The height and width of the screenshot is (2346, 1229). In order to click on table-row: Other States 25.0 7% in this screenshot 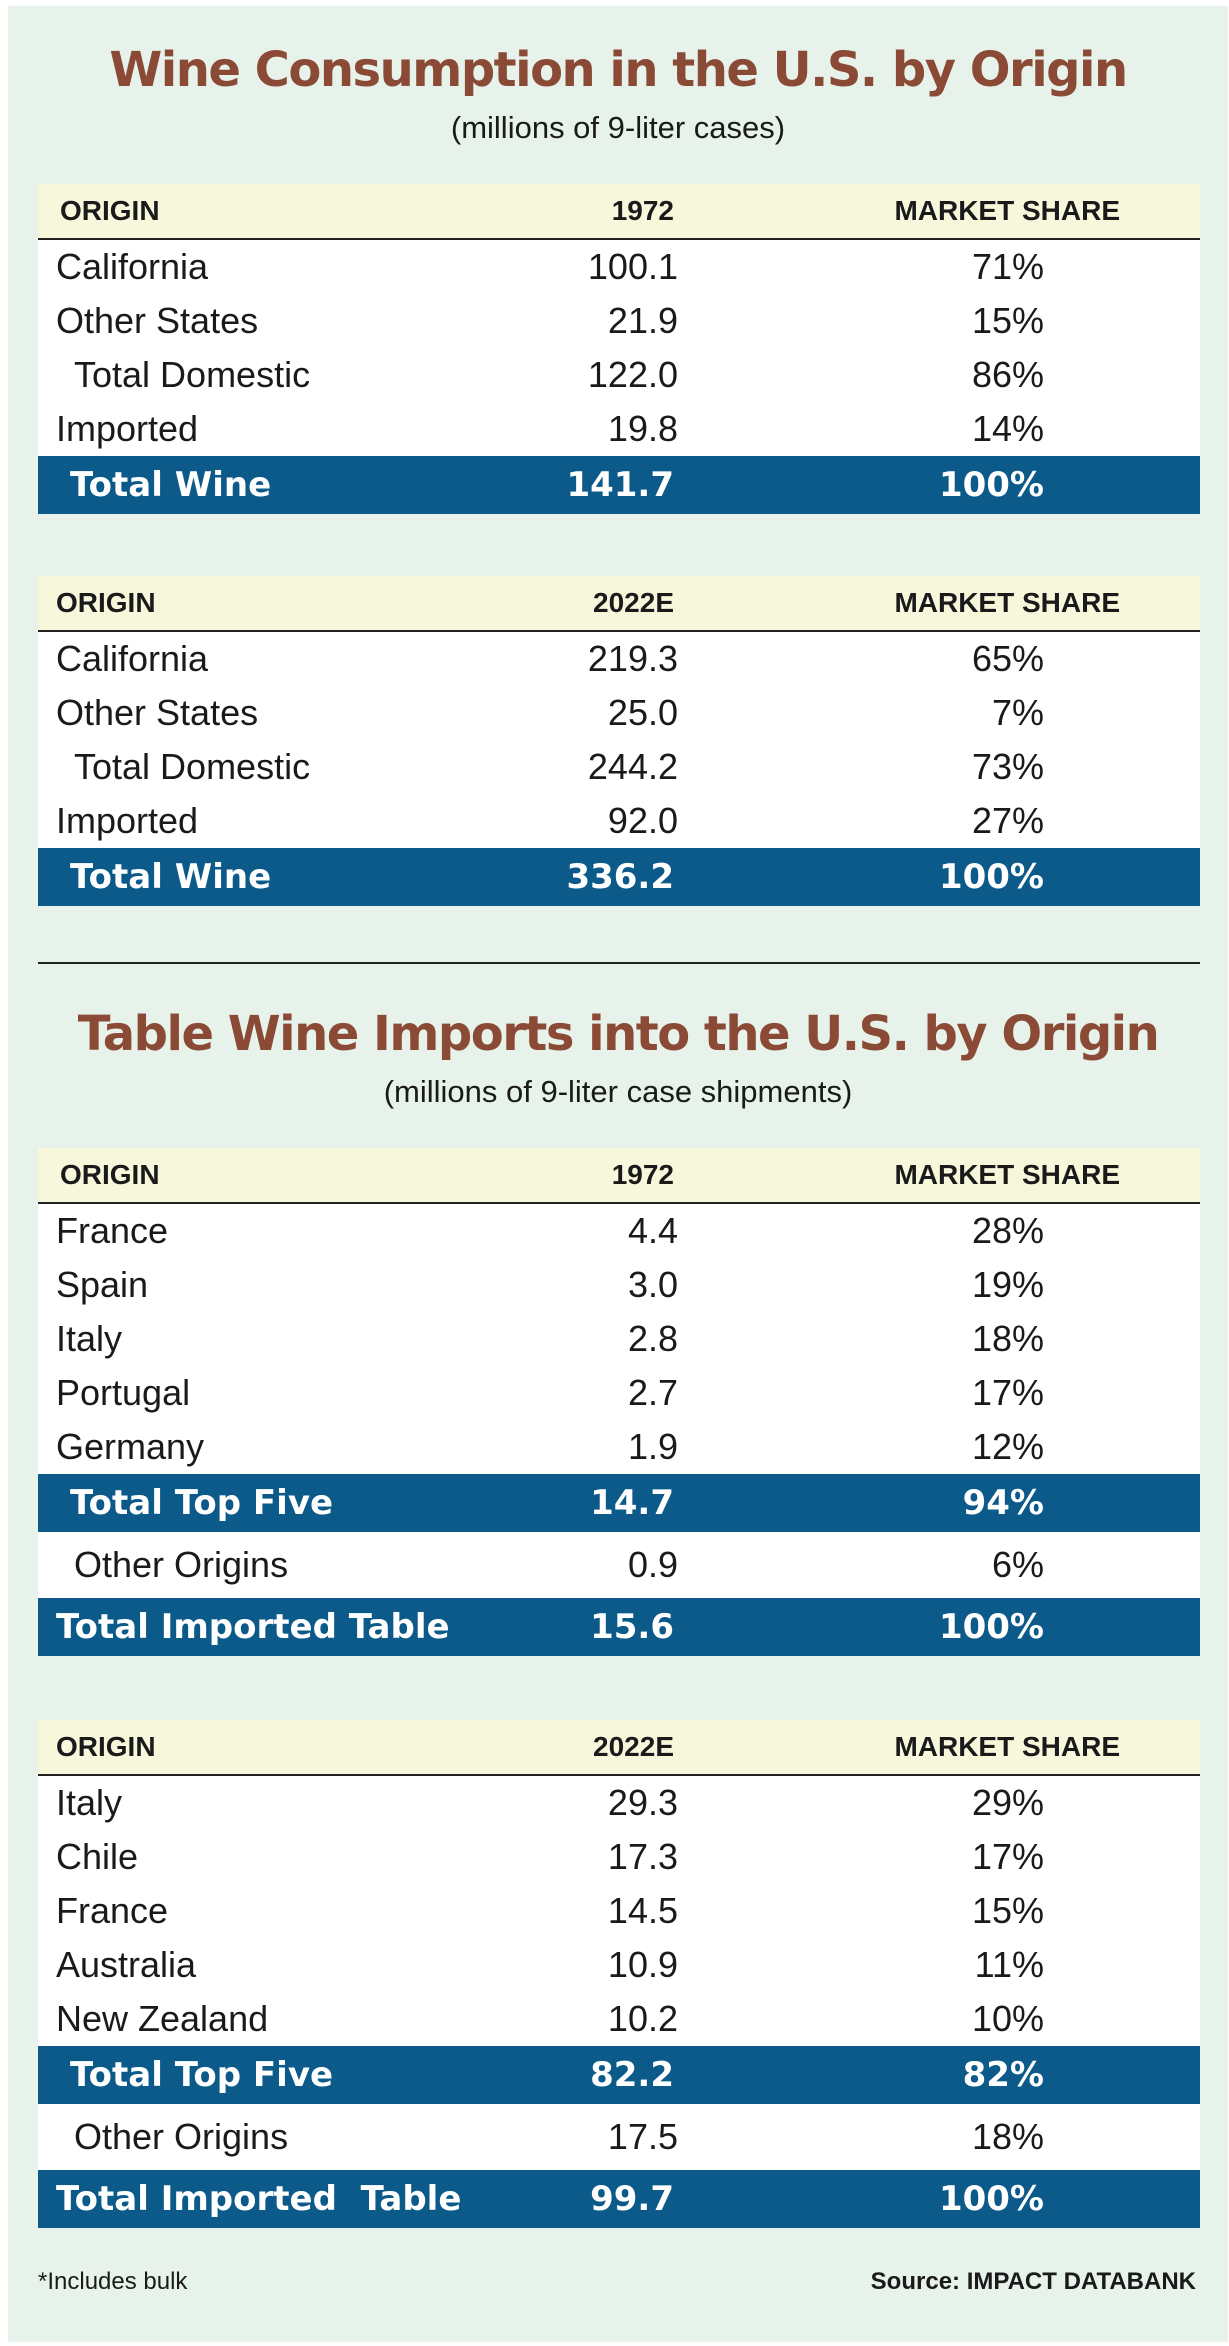, I will do `click(619, 713)`.